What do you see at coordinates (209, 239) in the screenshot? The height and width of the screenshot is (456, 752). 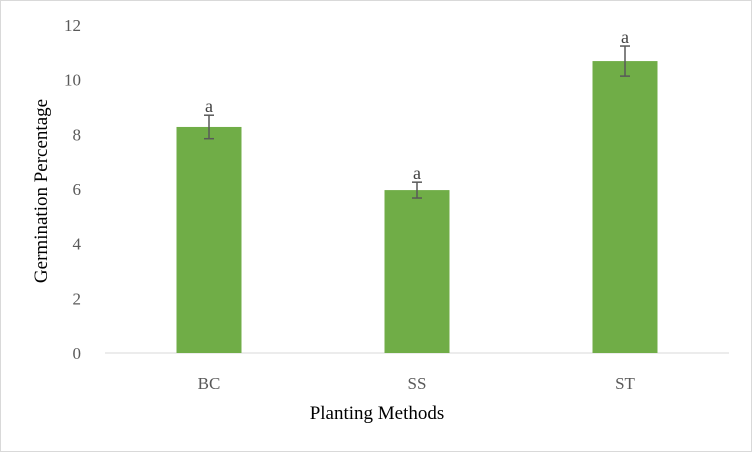 I see `bar-bc` at bounding box center [209, 239].